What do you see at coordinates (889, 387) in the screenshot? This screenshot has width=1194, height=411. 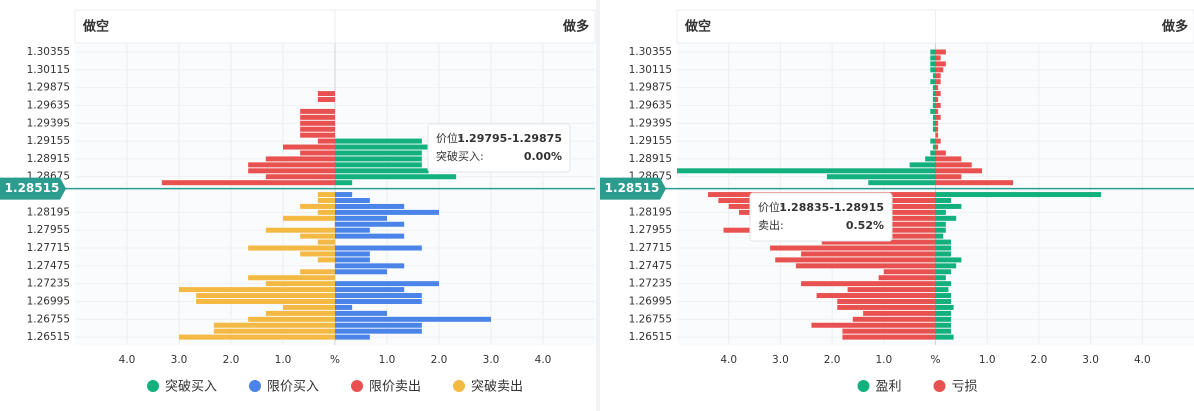 I see `legend-label: 盈利` at bounding box center [889, 387].